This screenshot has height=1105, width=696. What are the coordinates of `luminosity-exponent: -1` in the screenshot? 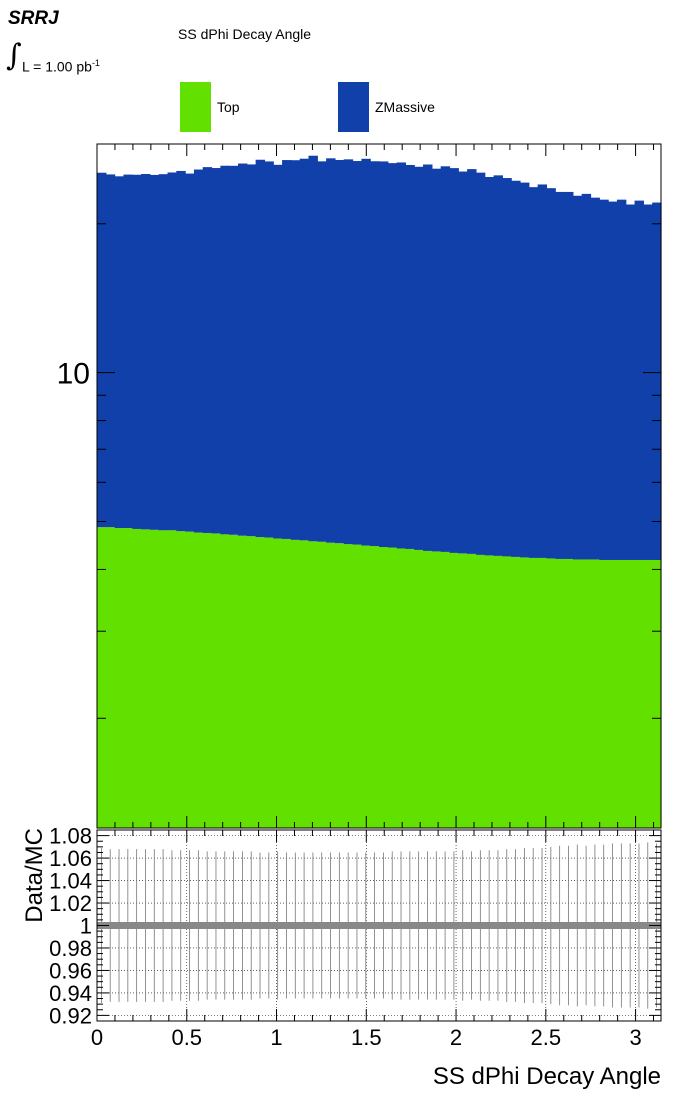 It's located at (95, 63).